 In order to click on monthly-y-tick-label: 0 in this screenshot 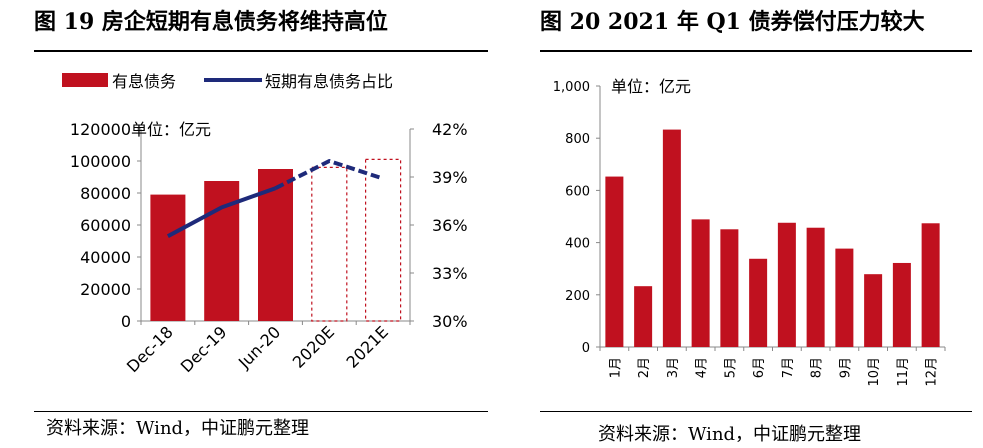, I will do `click(586, 348)`.